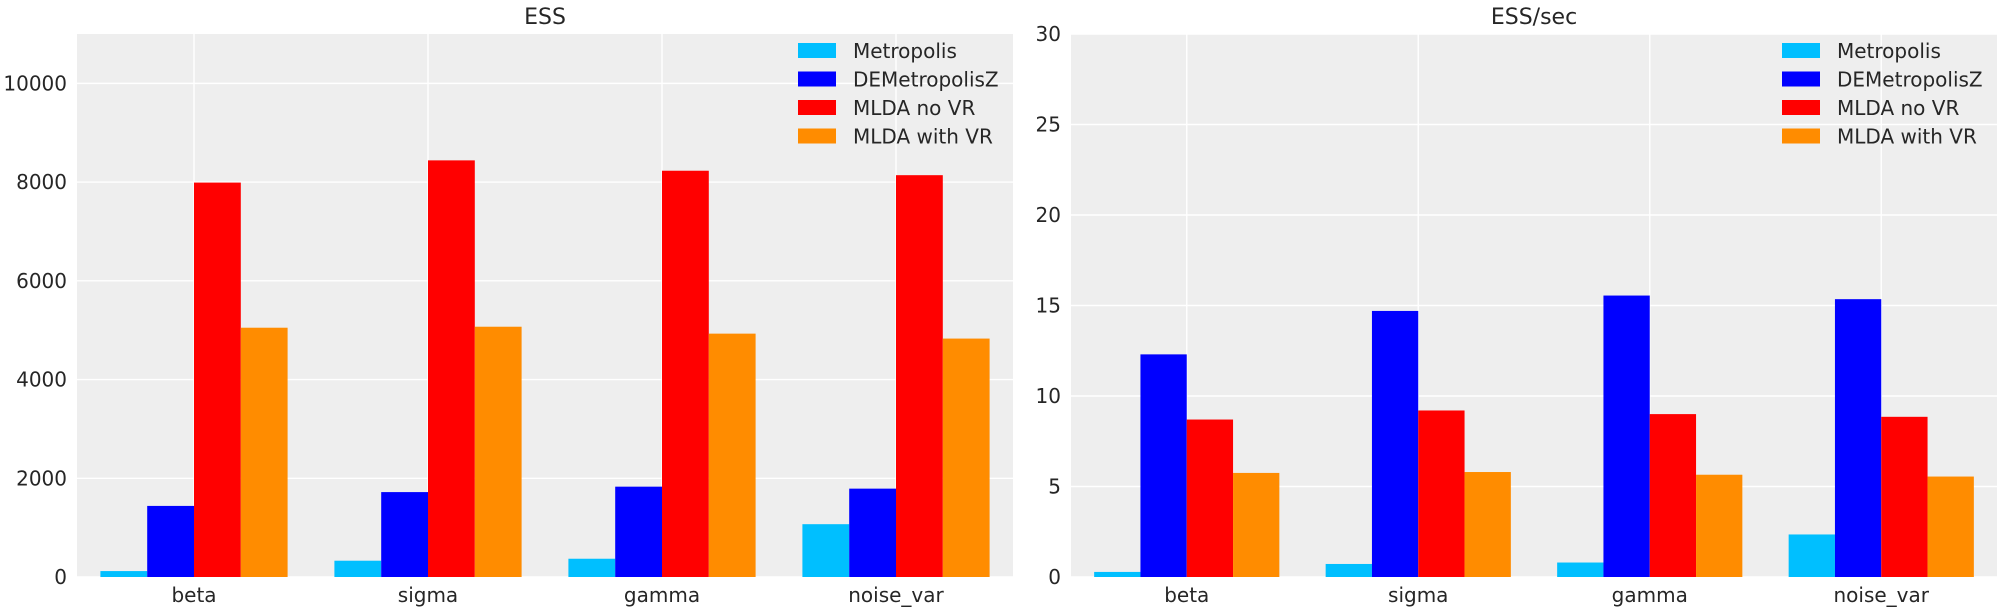  Describe the element at coordinates (41, 182) in the screenshot. I see `y-tick-label: 8000` at that location.